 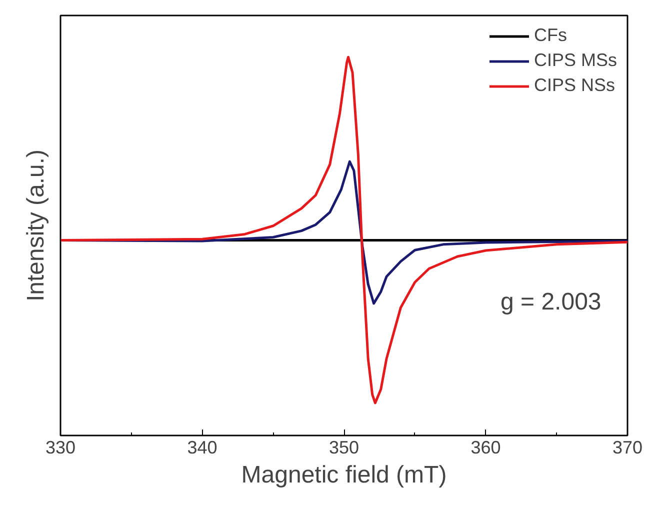 I want to click on x-tick-label: 350, so click(x=344, y=448).